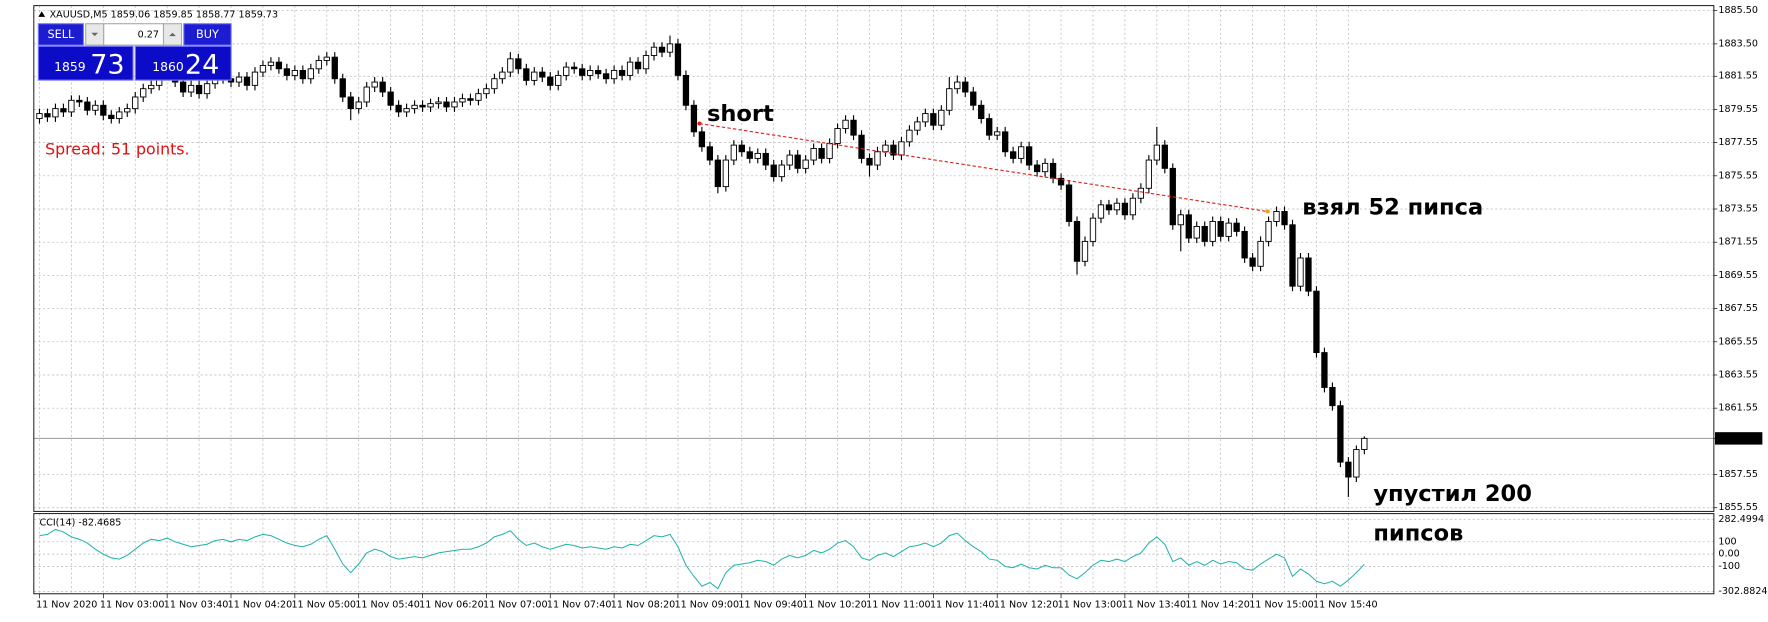  I want to click on buy-price-small: 24, so click(202, 64).